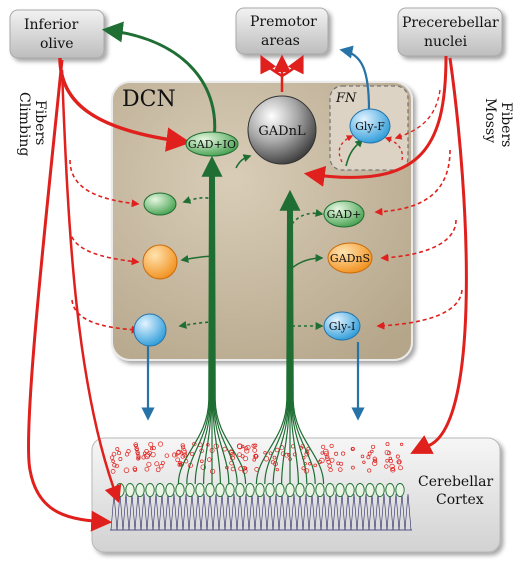 This screenshot has height=566, width=520. I want to click on inferior-olive-box: Inferior olive, so click(57, 34).